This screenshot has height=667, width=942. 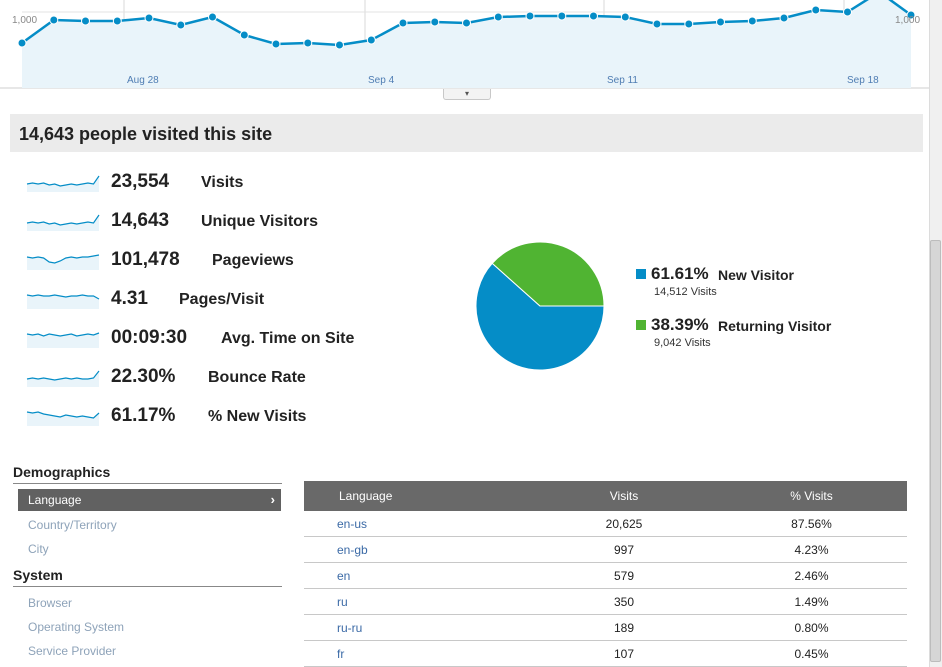 What do you see at coordinates (352, 550) in the screenshot?
I see `language-link: en-gb` at bounding box center [352, 550].